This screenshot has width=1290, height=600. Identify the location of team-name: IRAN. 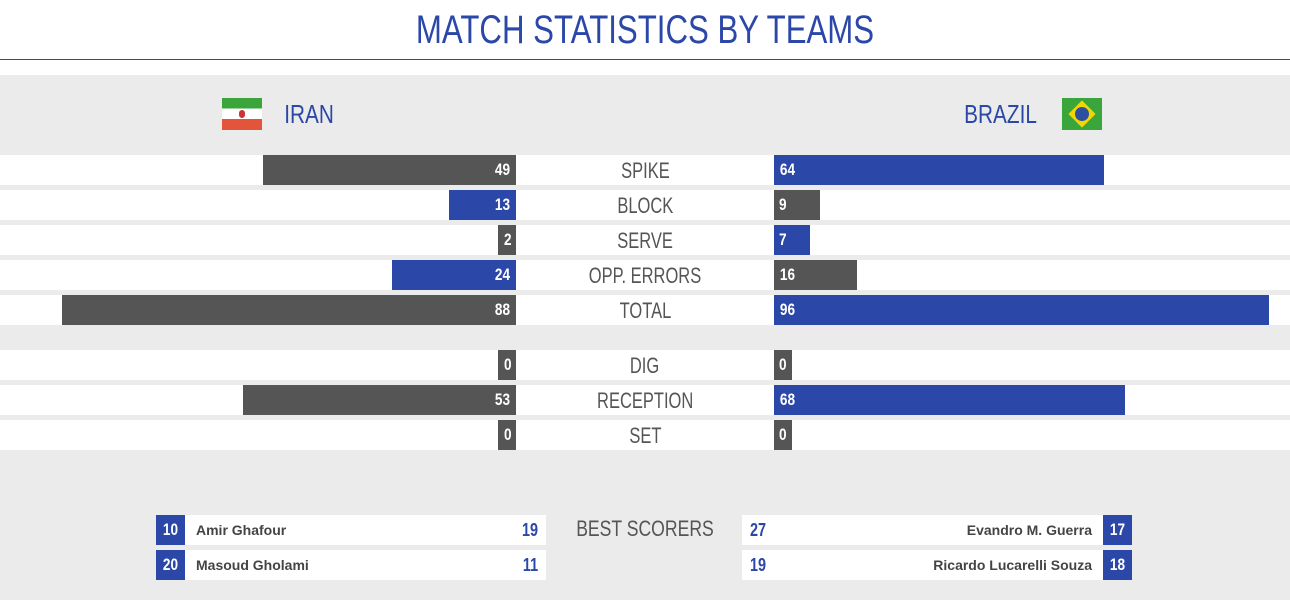
(309, 113).